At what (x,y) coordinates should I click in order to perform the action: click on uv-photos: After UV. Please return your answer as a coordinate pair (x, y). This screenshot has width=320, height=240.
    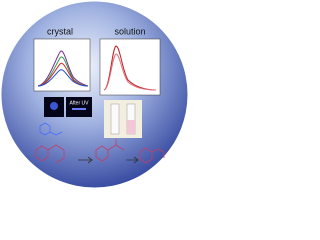
    Looking at the image, I should click on (68, 107).